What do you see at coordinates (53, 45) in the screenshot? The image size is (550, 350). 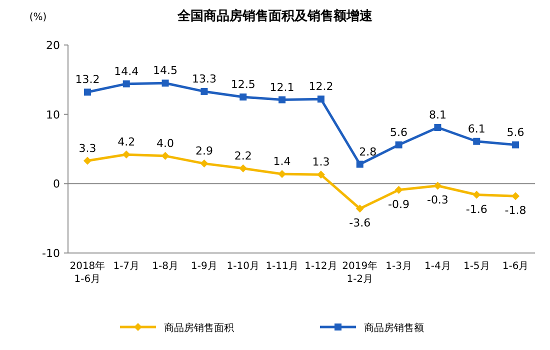 I see `y-tick-label: 20` at bounding box center [53, 45].